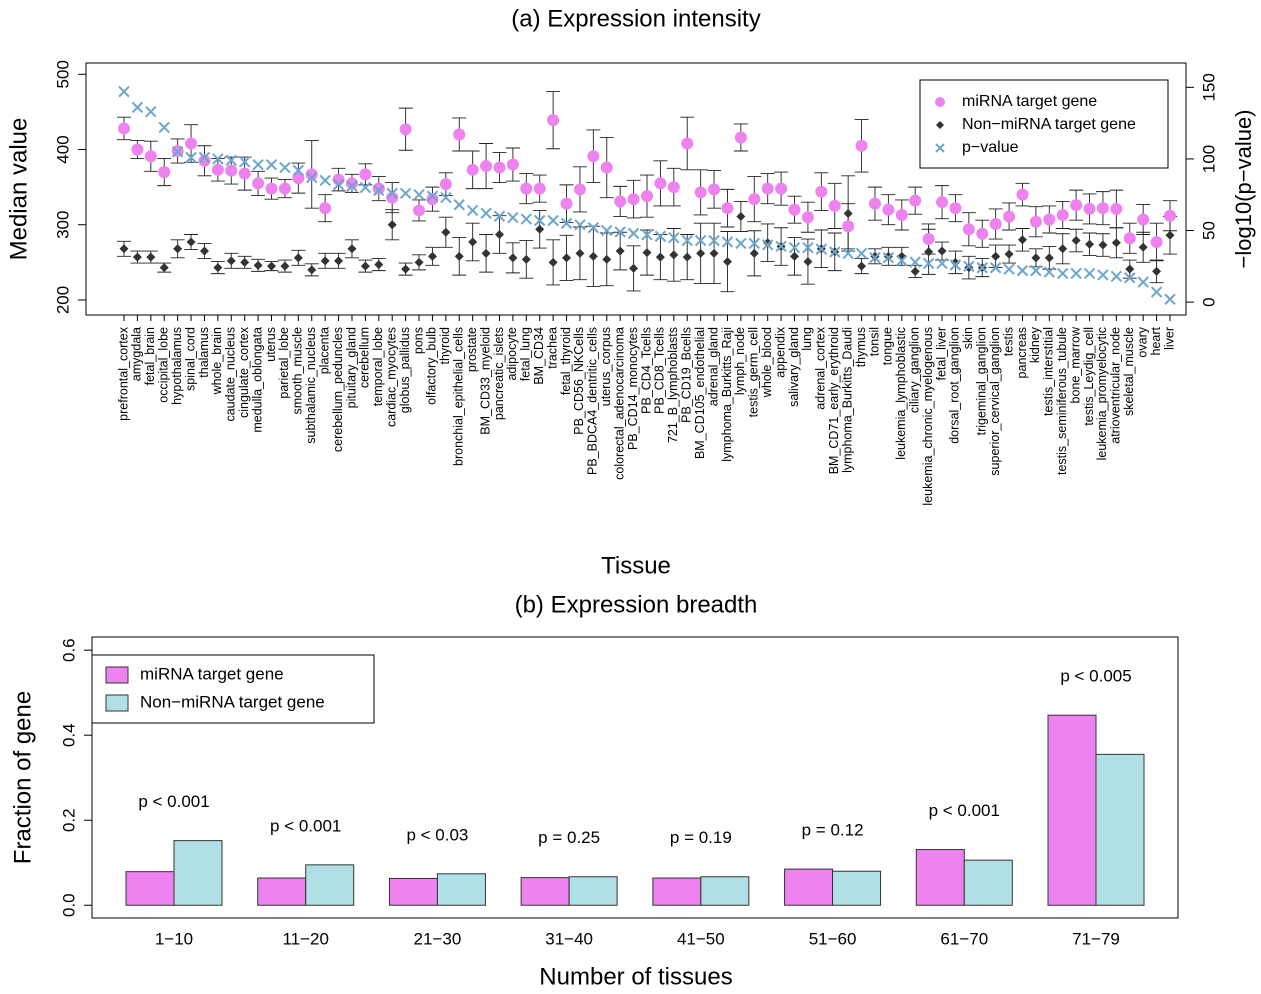  I want to click on annotation: p = 0.25, so click(569, 837).